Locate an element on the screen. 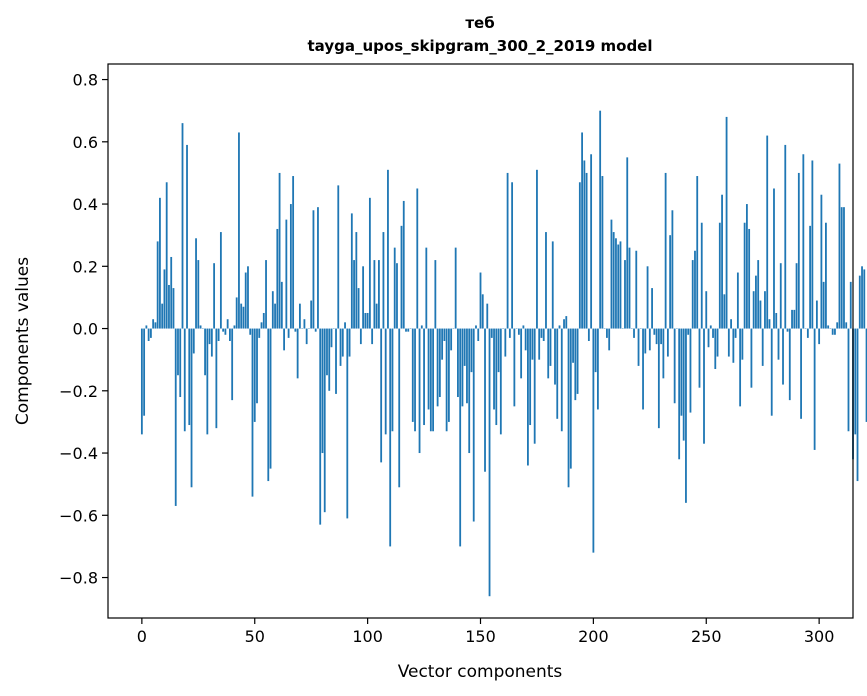 This screenshot has width=867, height=696. x-tick-label: 250 is located at coordinates (706, 636).